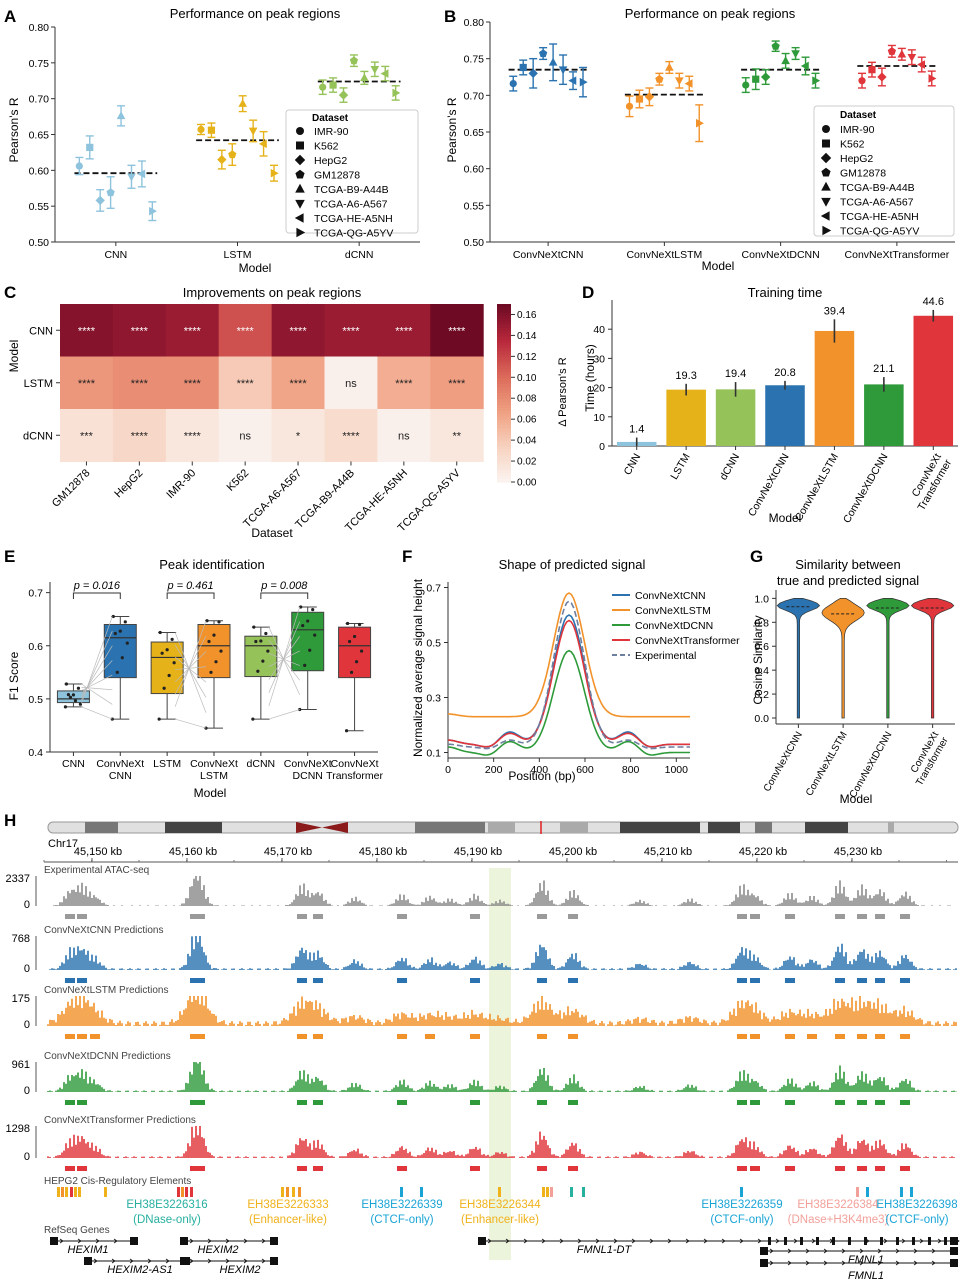  What do you see at coordinates (354, 776) in the screenshot?
I see `x-tick-label-part: Transformer` at bounding box center [354, 776].